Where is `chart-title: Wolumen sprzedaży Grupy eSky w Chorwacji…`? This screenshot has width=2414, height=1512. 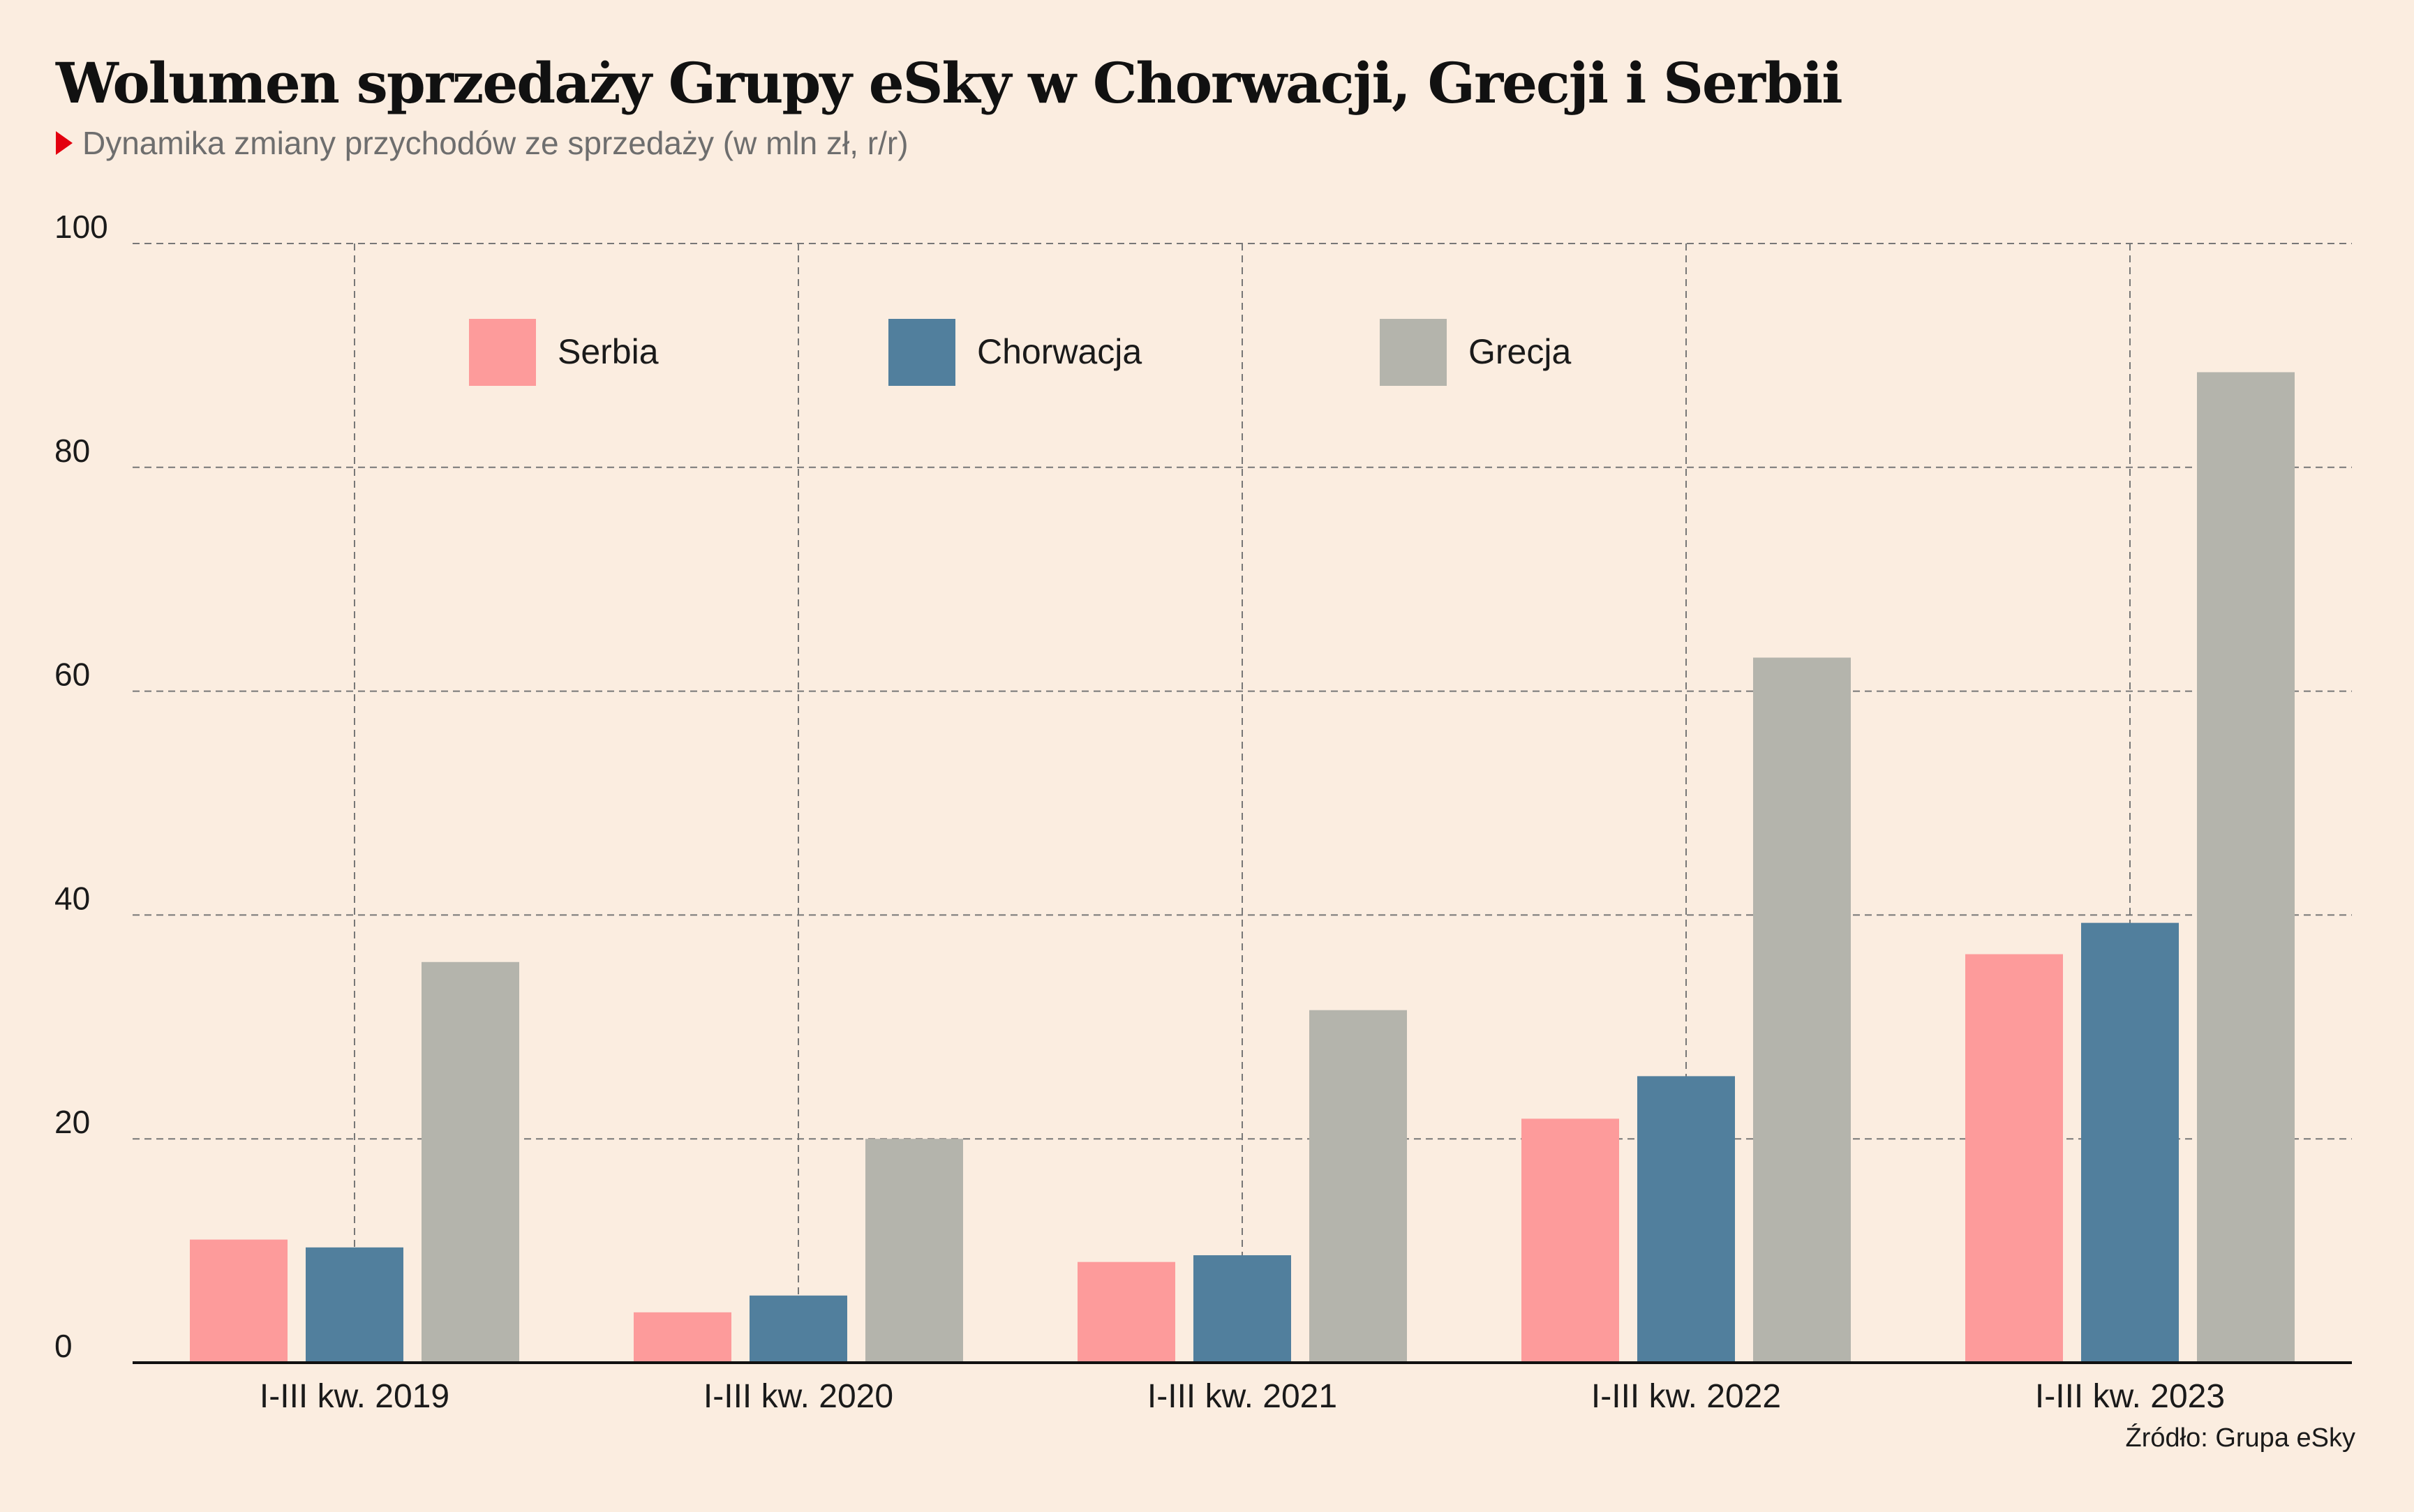
chart-title: Wolumen sprzedaży Grupy eSky w Chorwacji… is located at coordinates (950, 83).